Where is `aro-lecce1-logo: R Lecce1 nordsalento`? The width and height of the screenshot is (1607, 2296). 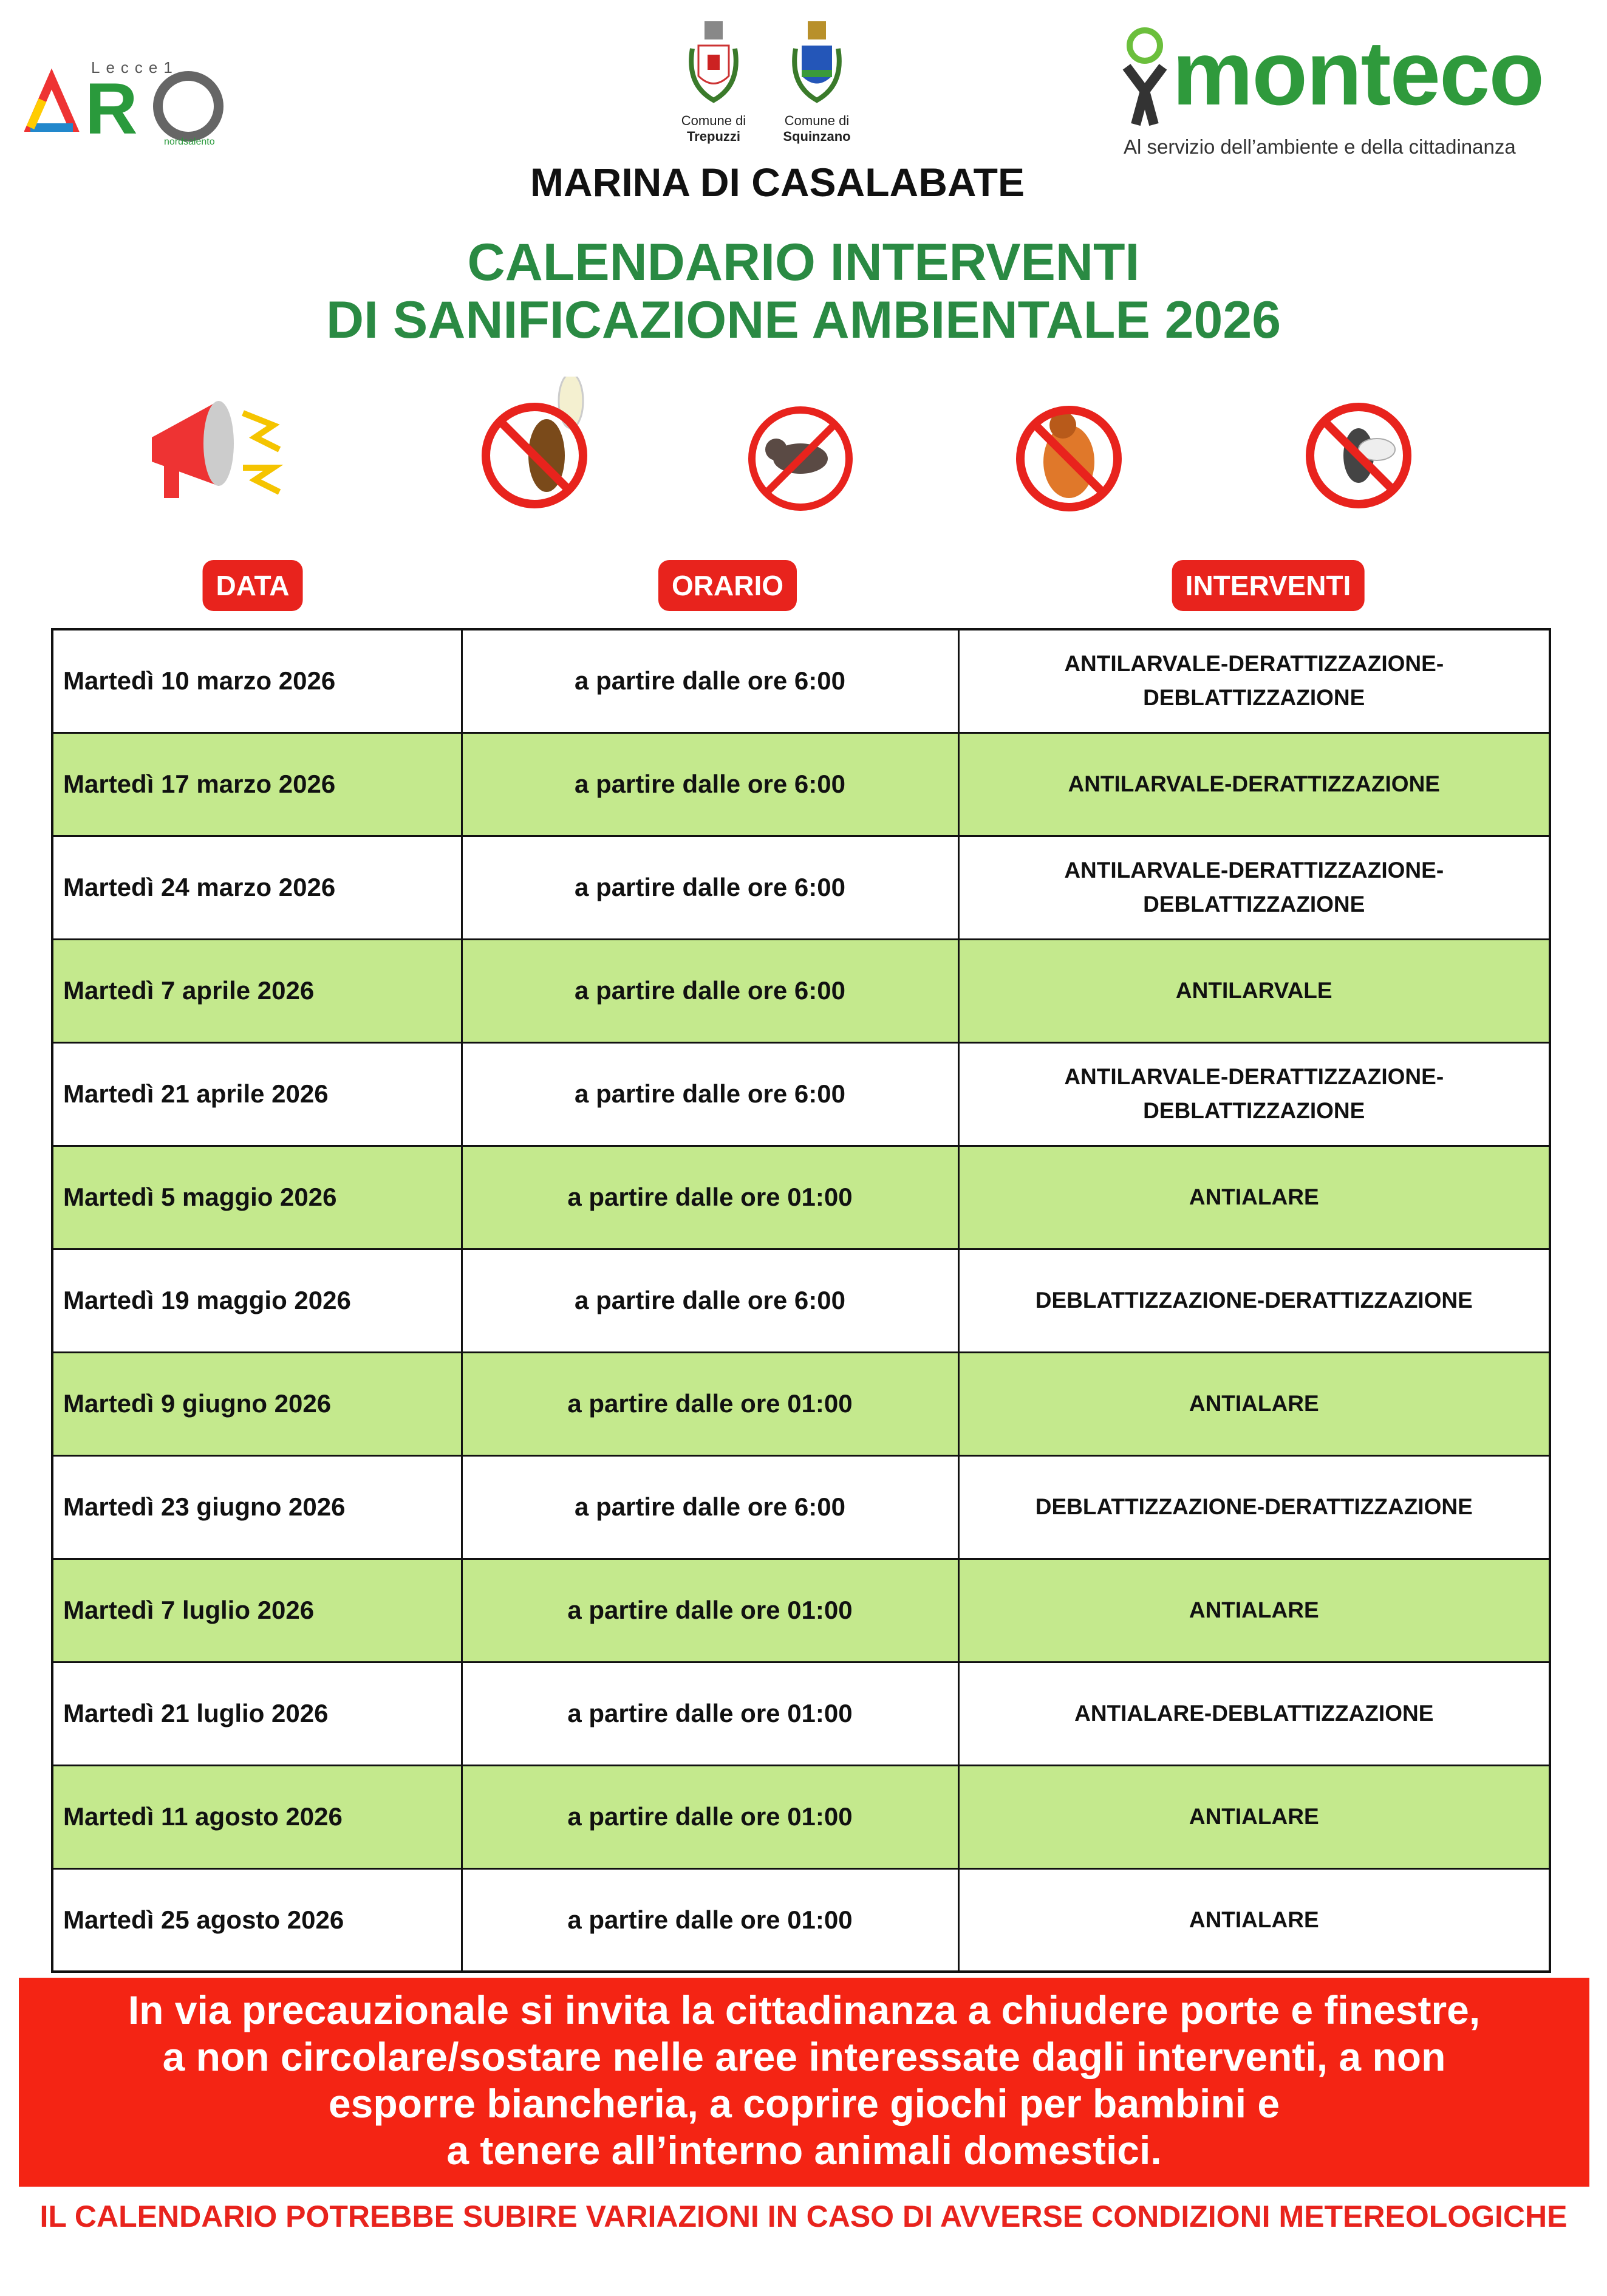 aro-lecce1-logo: R Lecce1 nordsalento is located at coordinates (133, 102).